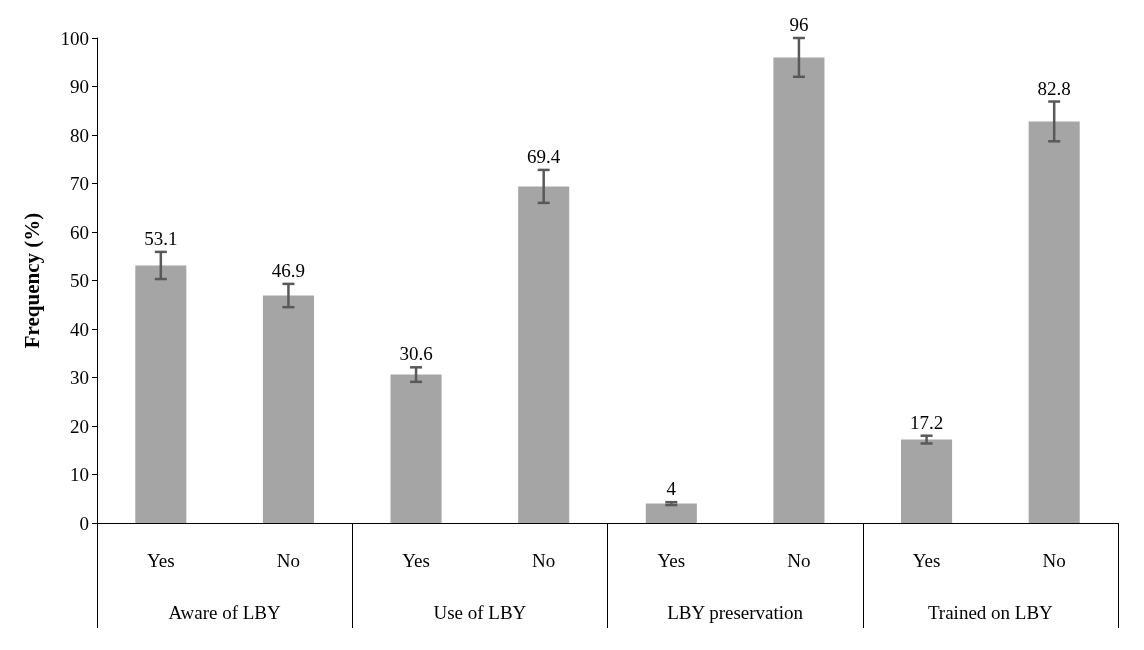 This screenshot has width=1144, height=650. What do you see at coordinates (79, 86) in the screenshot?
I see `y-tick-label: 90` at bounding box center [79, 86].